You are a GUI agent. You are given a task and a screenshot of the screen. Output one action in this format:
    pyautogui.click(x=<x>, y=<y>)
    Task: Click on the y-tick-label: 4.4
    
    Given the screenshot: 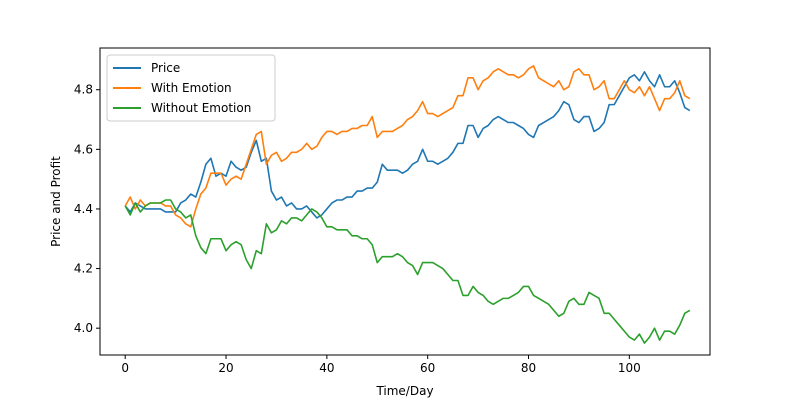 What is the action you would take?
    pyautogui.click(x=83, y=209)
    